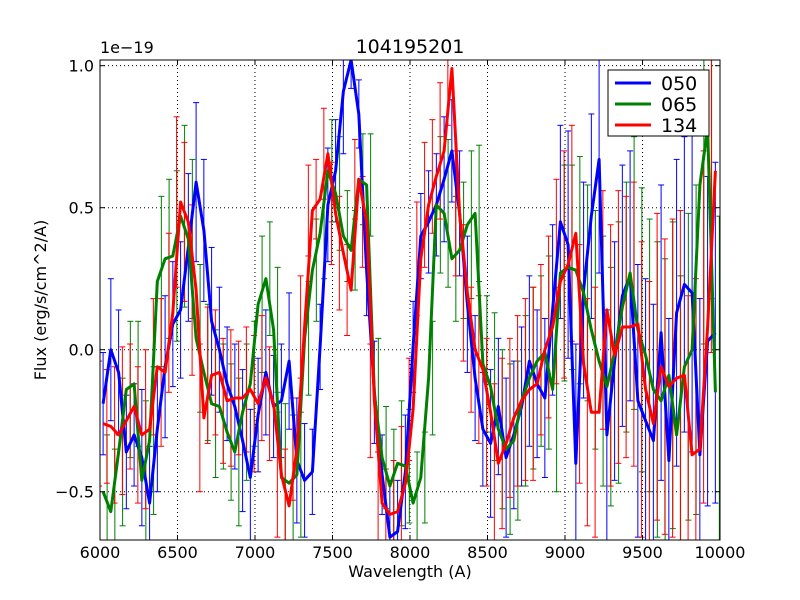 The width and height of the screenshot is (800, 600). I want to click on y-axis-label: Flux (erg/s/cm^2/A), so click(40, 300).